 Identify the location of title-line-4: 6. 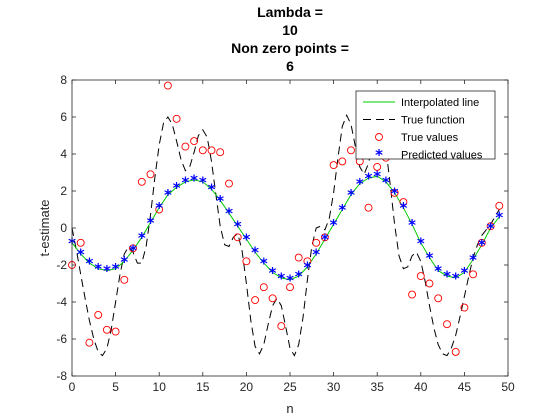
(290, 66).